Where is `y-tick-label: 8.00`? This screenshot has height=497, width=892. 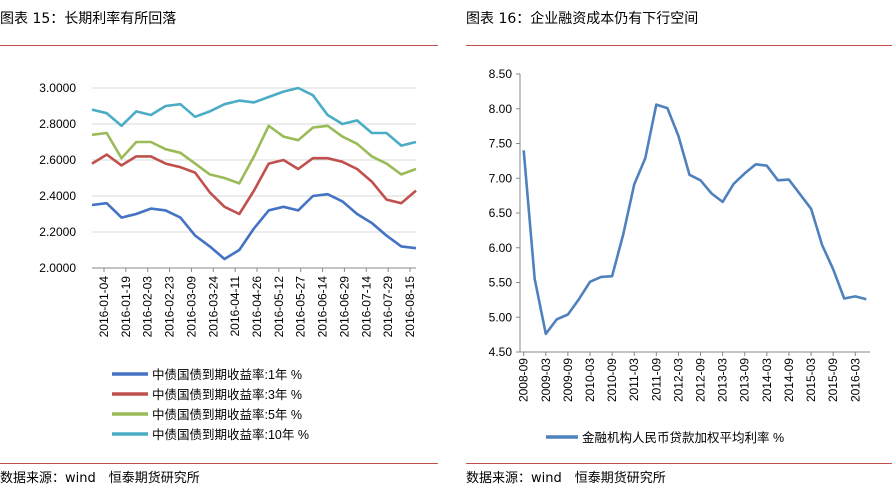
y-tick-label: 8.00 is located at coordinates (501, 109).